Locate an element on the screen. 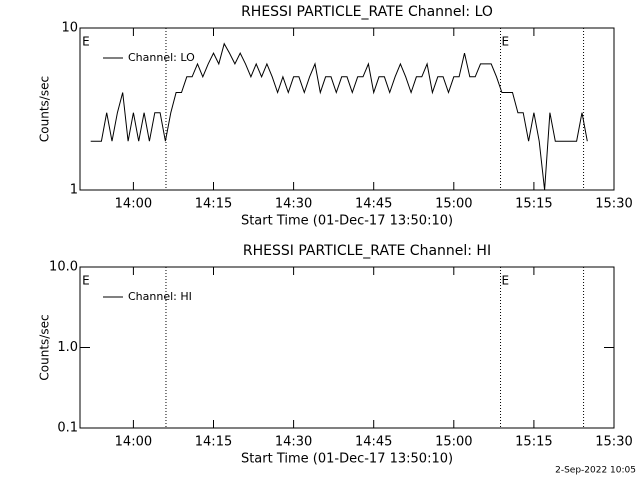 The height and width of the screenshot is (480, 640). legend-label: Channel: LO is located at coordinates (161, 57).